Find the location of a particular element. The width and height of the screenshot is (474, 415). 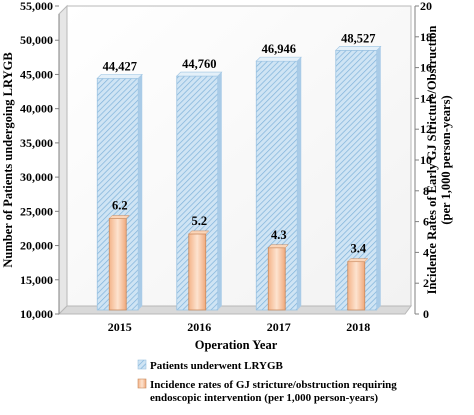

left-tick-label: 45,000 is located at coordinates (36, 74).